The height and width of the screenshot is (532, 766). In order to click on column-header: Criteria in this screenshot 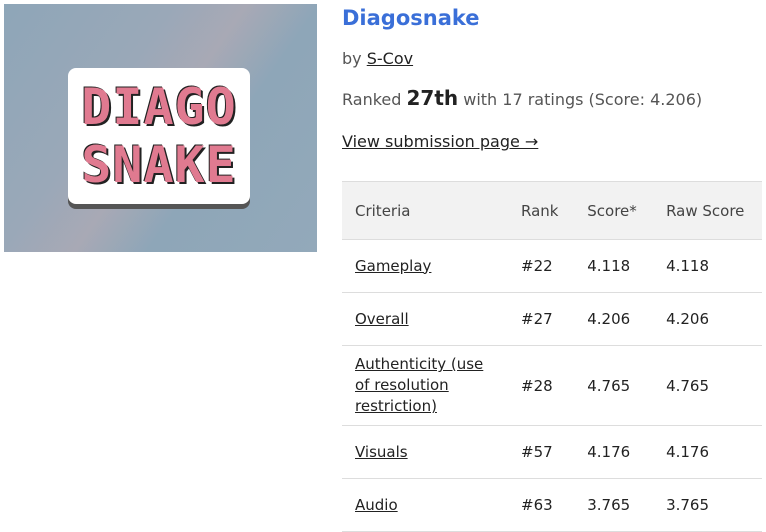, I will do `click(425, 210)`.